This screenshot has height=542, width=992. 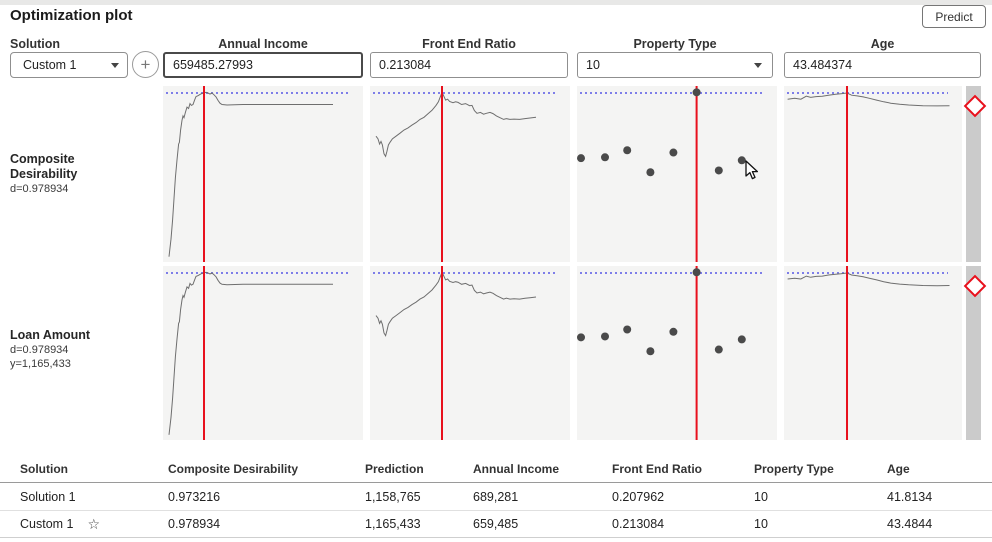 I want to click on row-label-composite-desirability: Composite Desirability d=0.978934, so click(x=70, y=174).